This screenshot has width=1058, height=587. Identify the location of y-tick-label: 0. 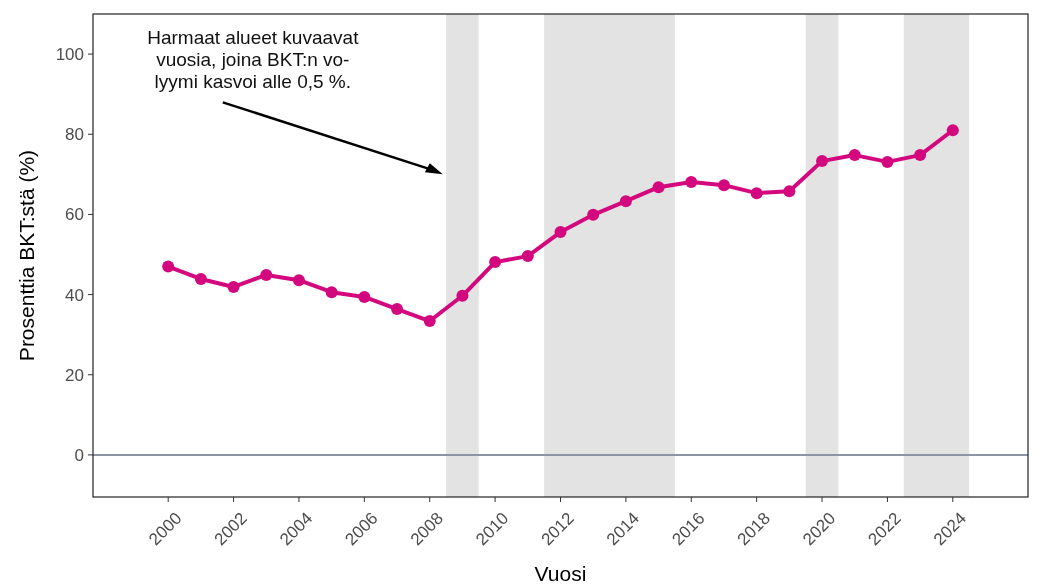
(79, 455).